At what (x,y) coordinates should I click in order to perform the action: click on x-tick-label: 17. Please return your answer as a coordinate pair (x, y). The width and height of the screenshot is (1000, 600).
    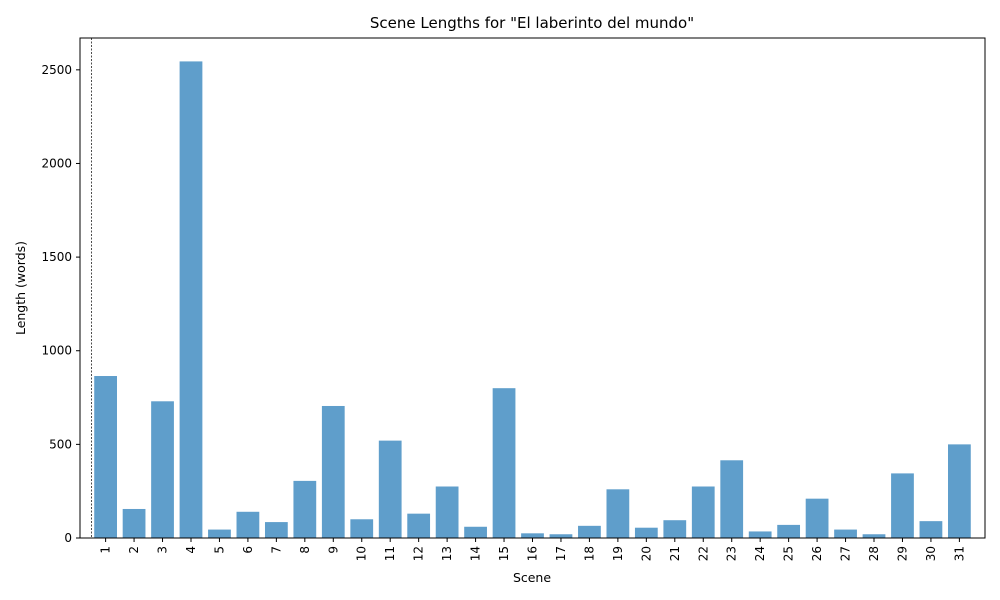
    Looking at the image, I should click on (561, 553).